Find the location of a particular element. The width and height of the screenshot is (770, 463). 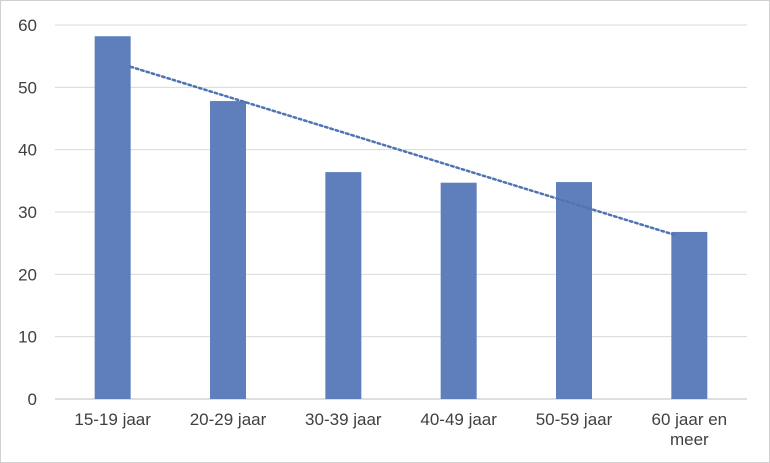

y-tick-label: 10 is located at coordinates (27, 337).